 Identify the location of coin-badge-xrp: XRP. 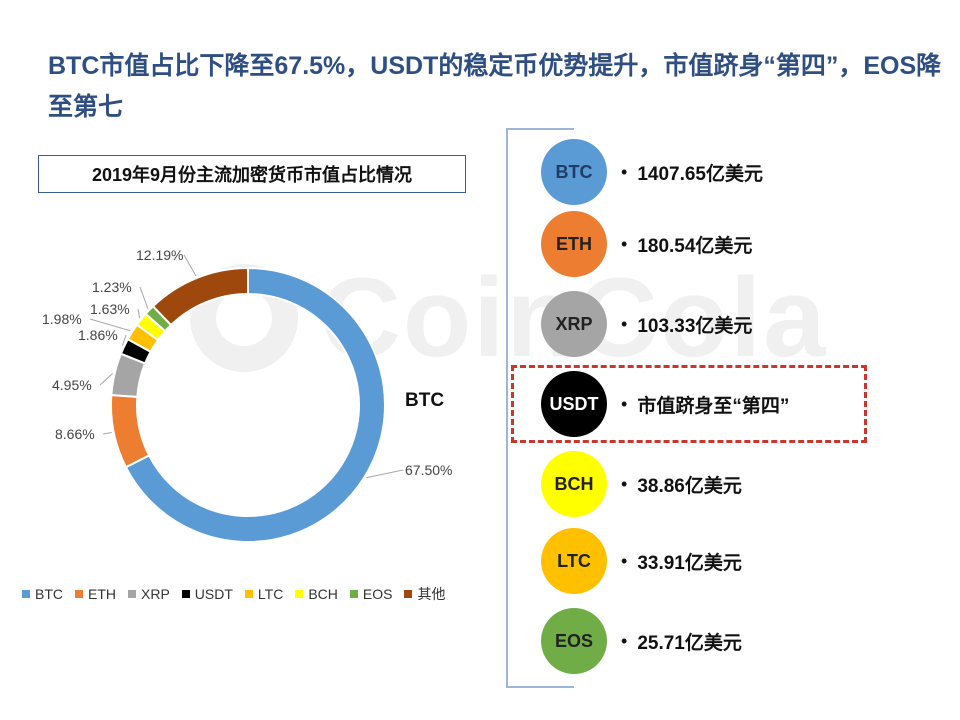
(574, 324).